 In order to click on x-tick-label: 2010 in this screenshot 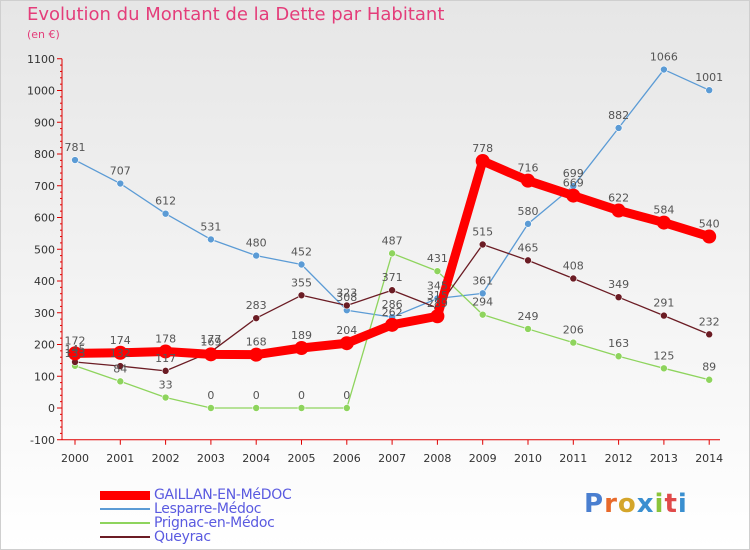, I will do `click(528, 458)`.